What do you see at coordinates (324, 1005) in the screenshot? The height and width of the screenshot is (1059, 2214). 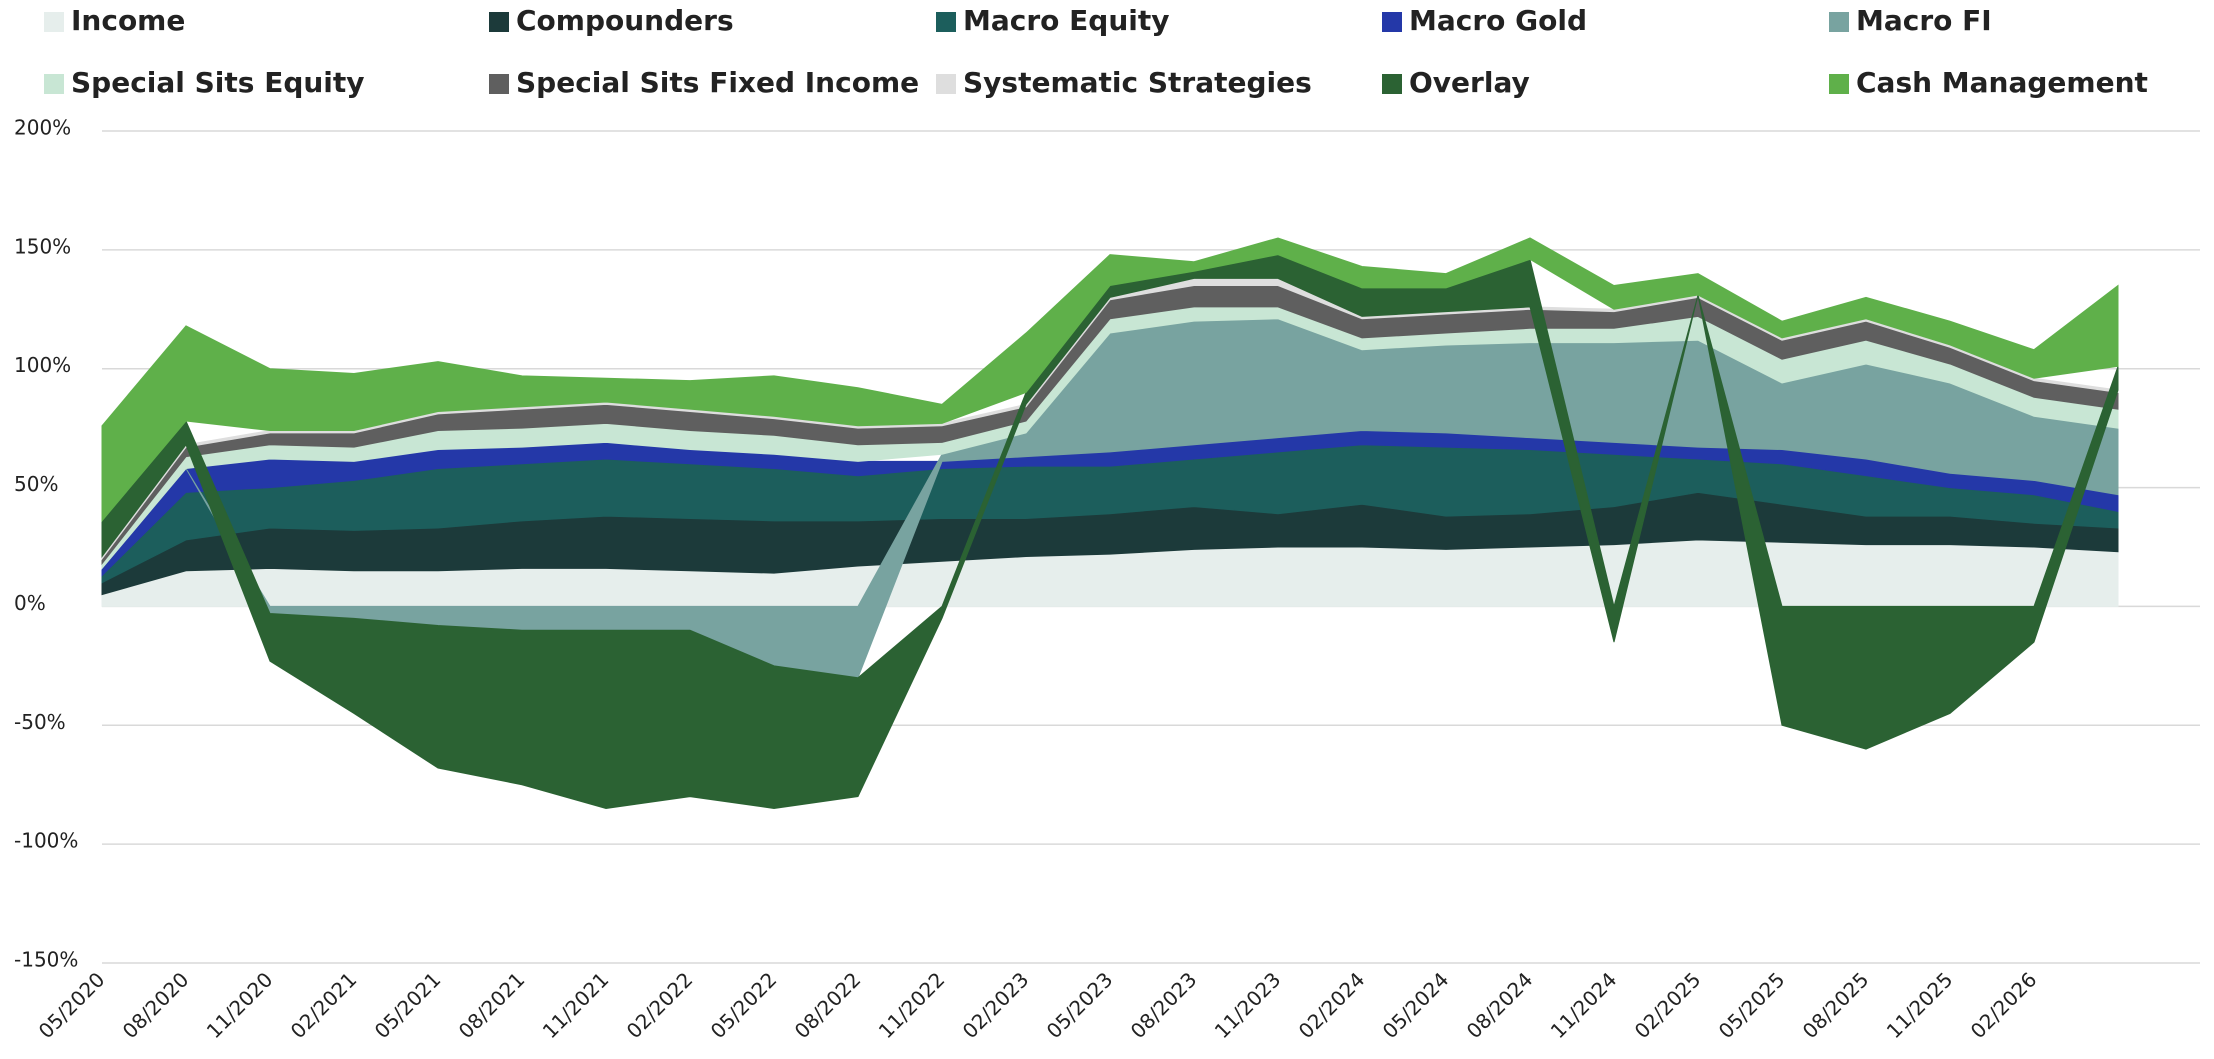 I see `x-tick-label: 02/2021` at bounding box center [324, 1005].